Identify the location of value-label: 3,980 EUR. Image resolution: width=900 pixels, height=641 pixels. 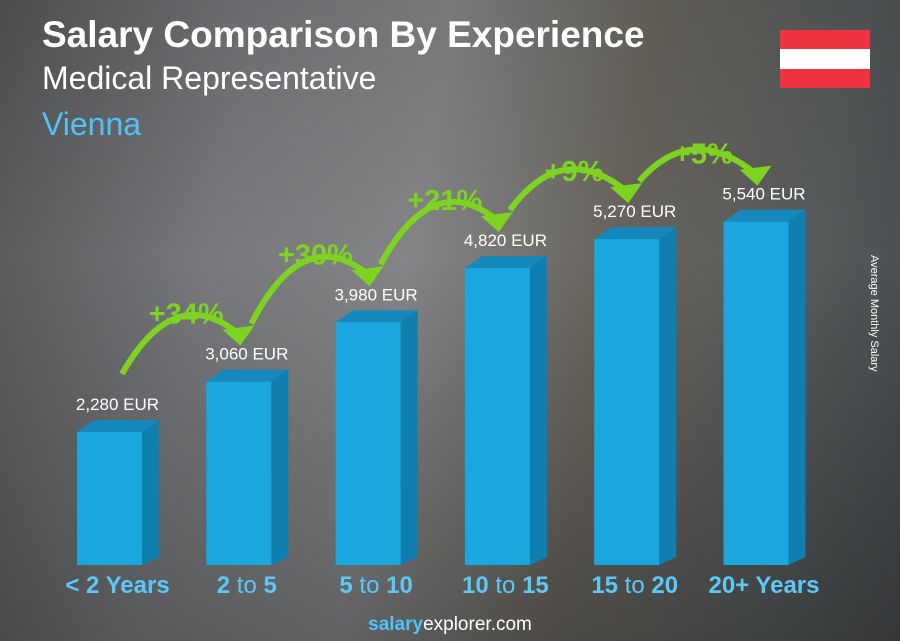
(376, 294).